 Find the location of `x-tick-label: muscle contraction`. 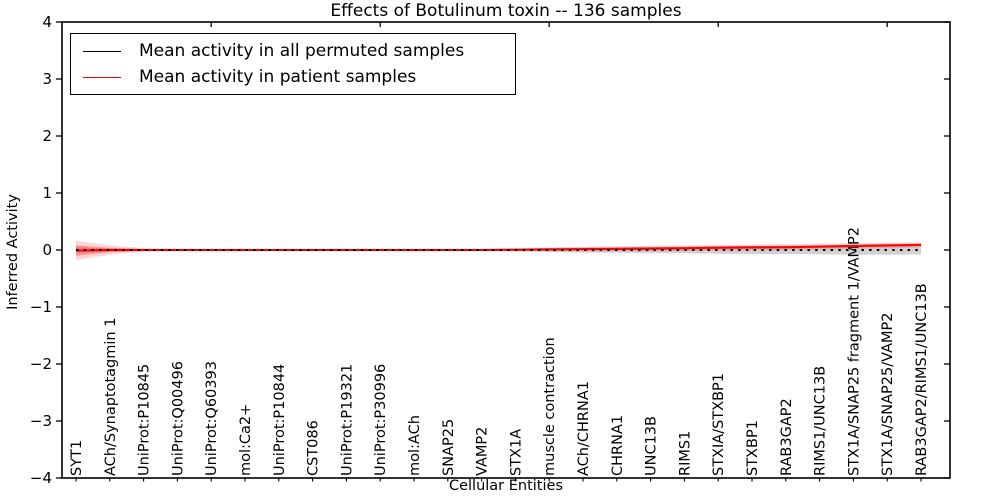

x-tick-label: muscle contraction is located at coordinates (550, 406).